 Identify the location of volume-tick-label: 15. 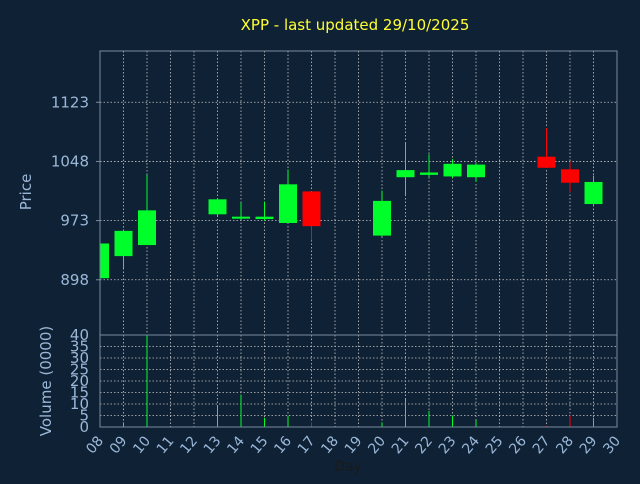
(79, 393).